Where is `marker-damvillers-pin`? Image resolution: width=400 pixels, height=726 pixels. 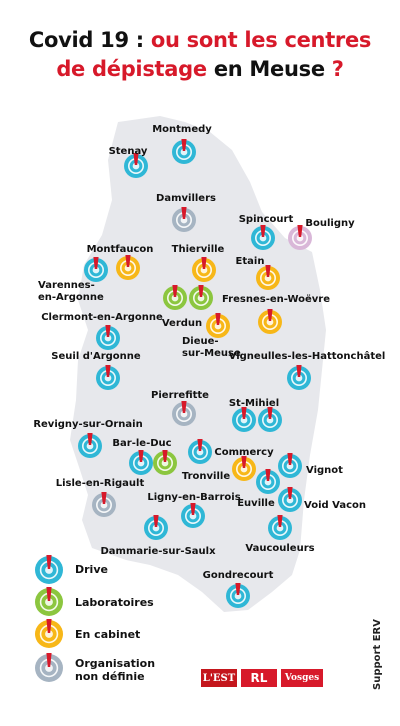 marker-damvillers-pin is located at coordinates (184, 213).